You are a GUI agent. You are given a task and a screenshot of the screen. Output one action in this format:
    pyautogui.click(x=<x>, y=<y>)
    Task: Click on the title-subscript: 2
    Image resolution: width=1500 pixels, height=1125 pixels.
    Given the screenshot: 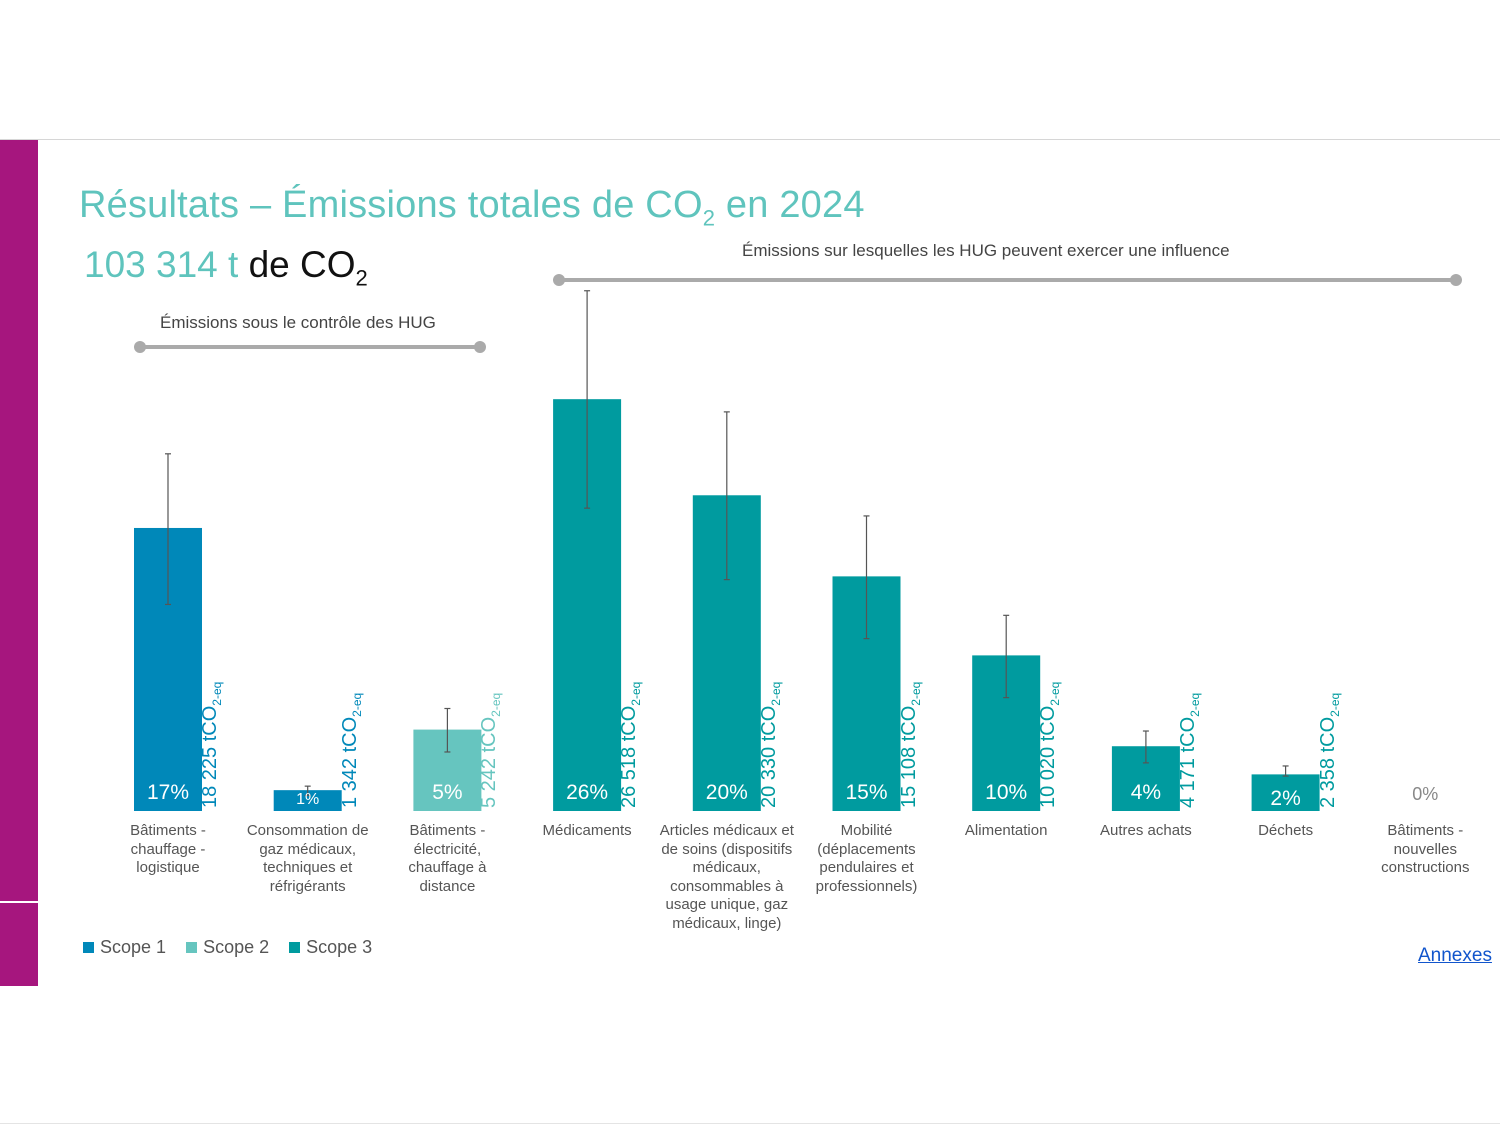 What is the action you would take?
    pyautogui.click(x=709, y=218)
    